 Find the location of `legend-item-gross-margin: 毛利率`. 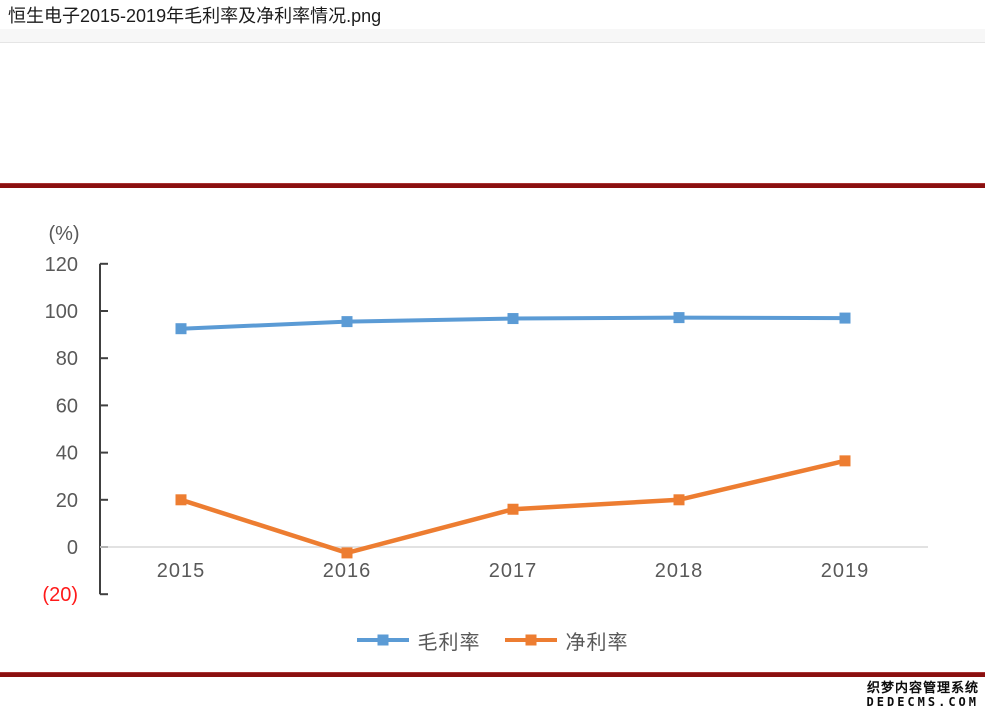

legend-item-gross-margin: 毛利率 is located at coordinates (418, 640).